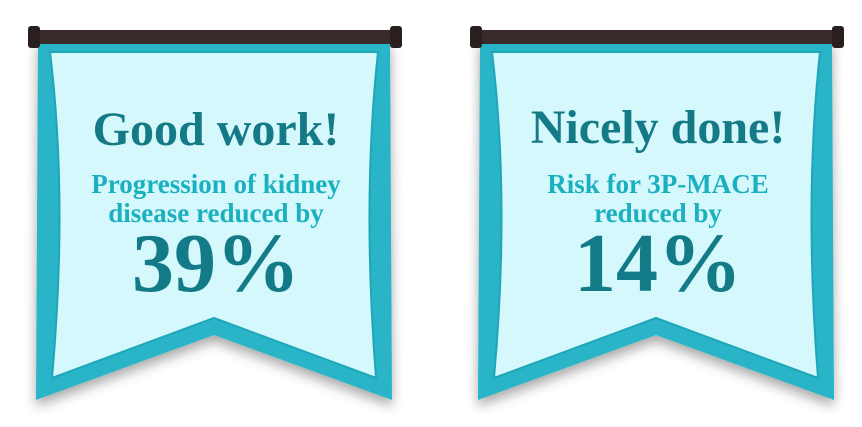 Image resolution: width=862 pixels, height=427 pixels. I want to click on banner-percent: 39%, so click(216, 263).